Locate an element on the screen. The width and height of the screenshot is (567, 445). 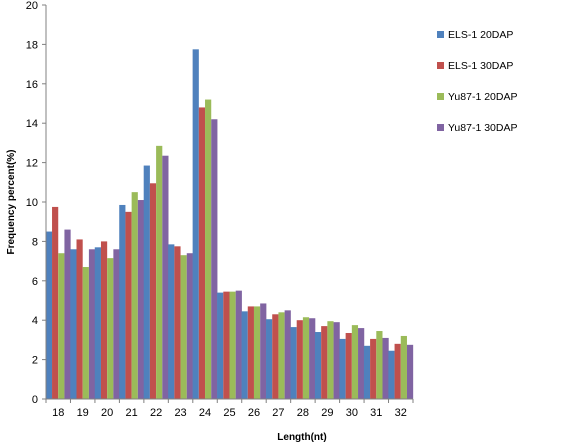
x-tick-label: 30 is located at coordinates (352, 413).